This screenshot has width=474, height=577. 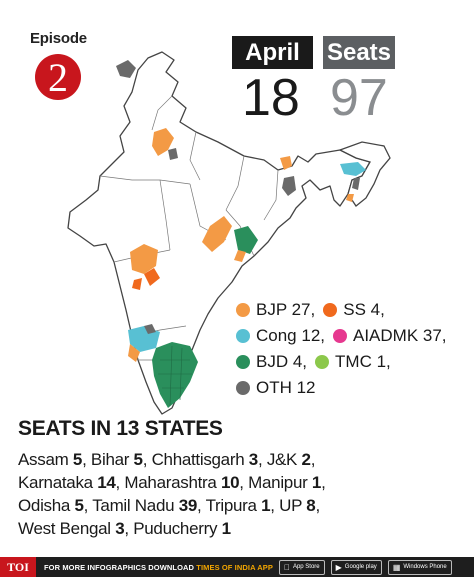 What do you see at coordinates (152, 277) in the screenshot?
I see `maharashtra-ss-region` at bounding box center [152, 277].